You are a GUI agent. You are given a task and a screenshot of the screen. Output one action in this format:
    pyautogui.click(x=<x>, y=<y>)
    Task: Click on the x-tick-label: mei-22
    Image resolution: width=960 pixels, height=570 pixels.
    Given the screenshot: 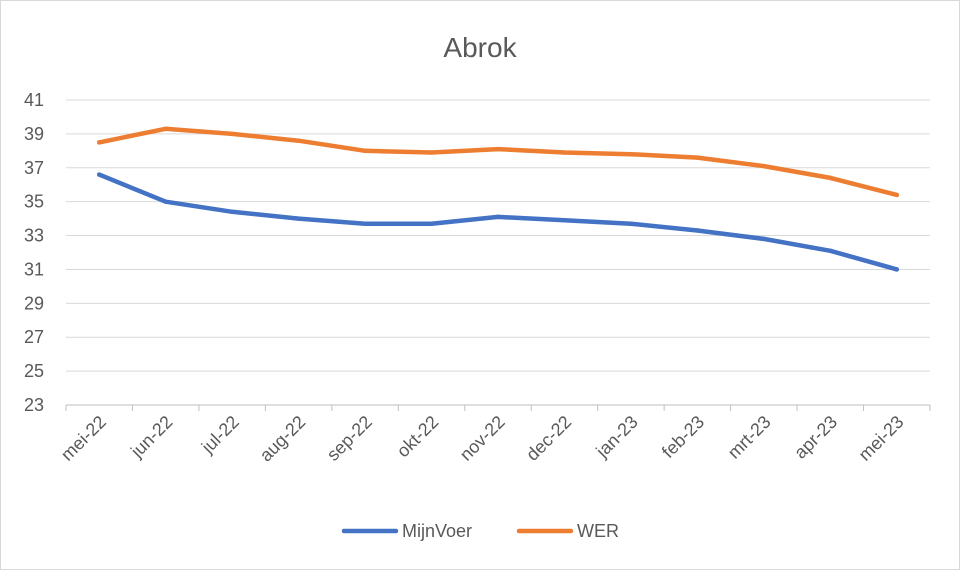 What is the action you would take?
    pyautogui.click(x=83, y=438)
    